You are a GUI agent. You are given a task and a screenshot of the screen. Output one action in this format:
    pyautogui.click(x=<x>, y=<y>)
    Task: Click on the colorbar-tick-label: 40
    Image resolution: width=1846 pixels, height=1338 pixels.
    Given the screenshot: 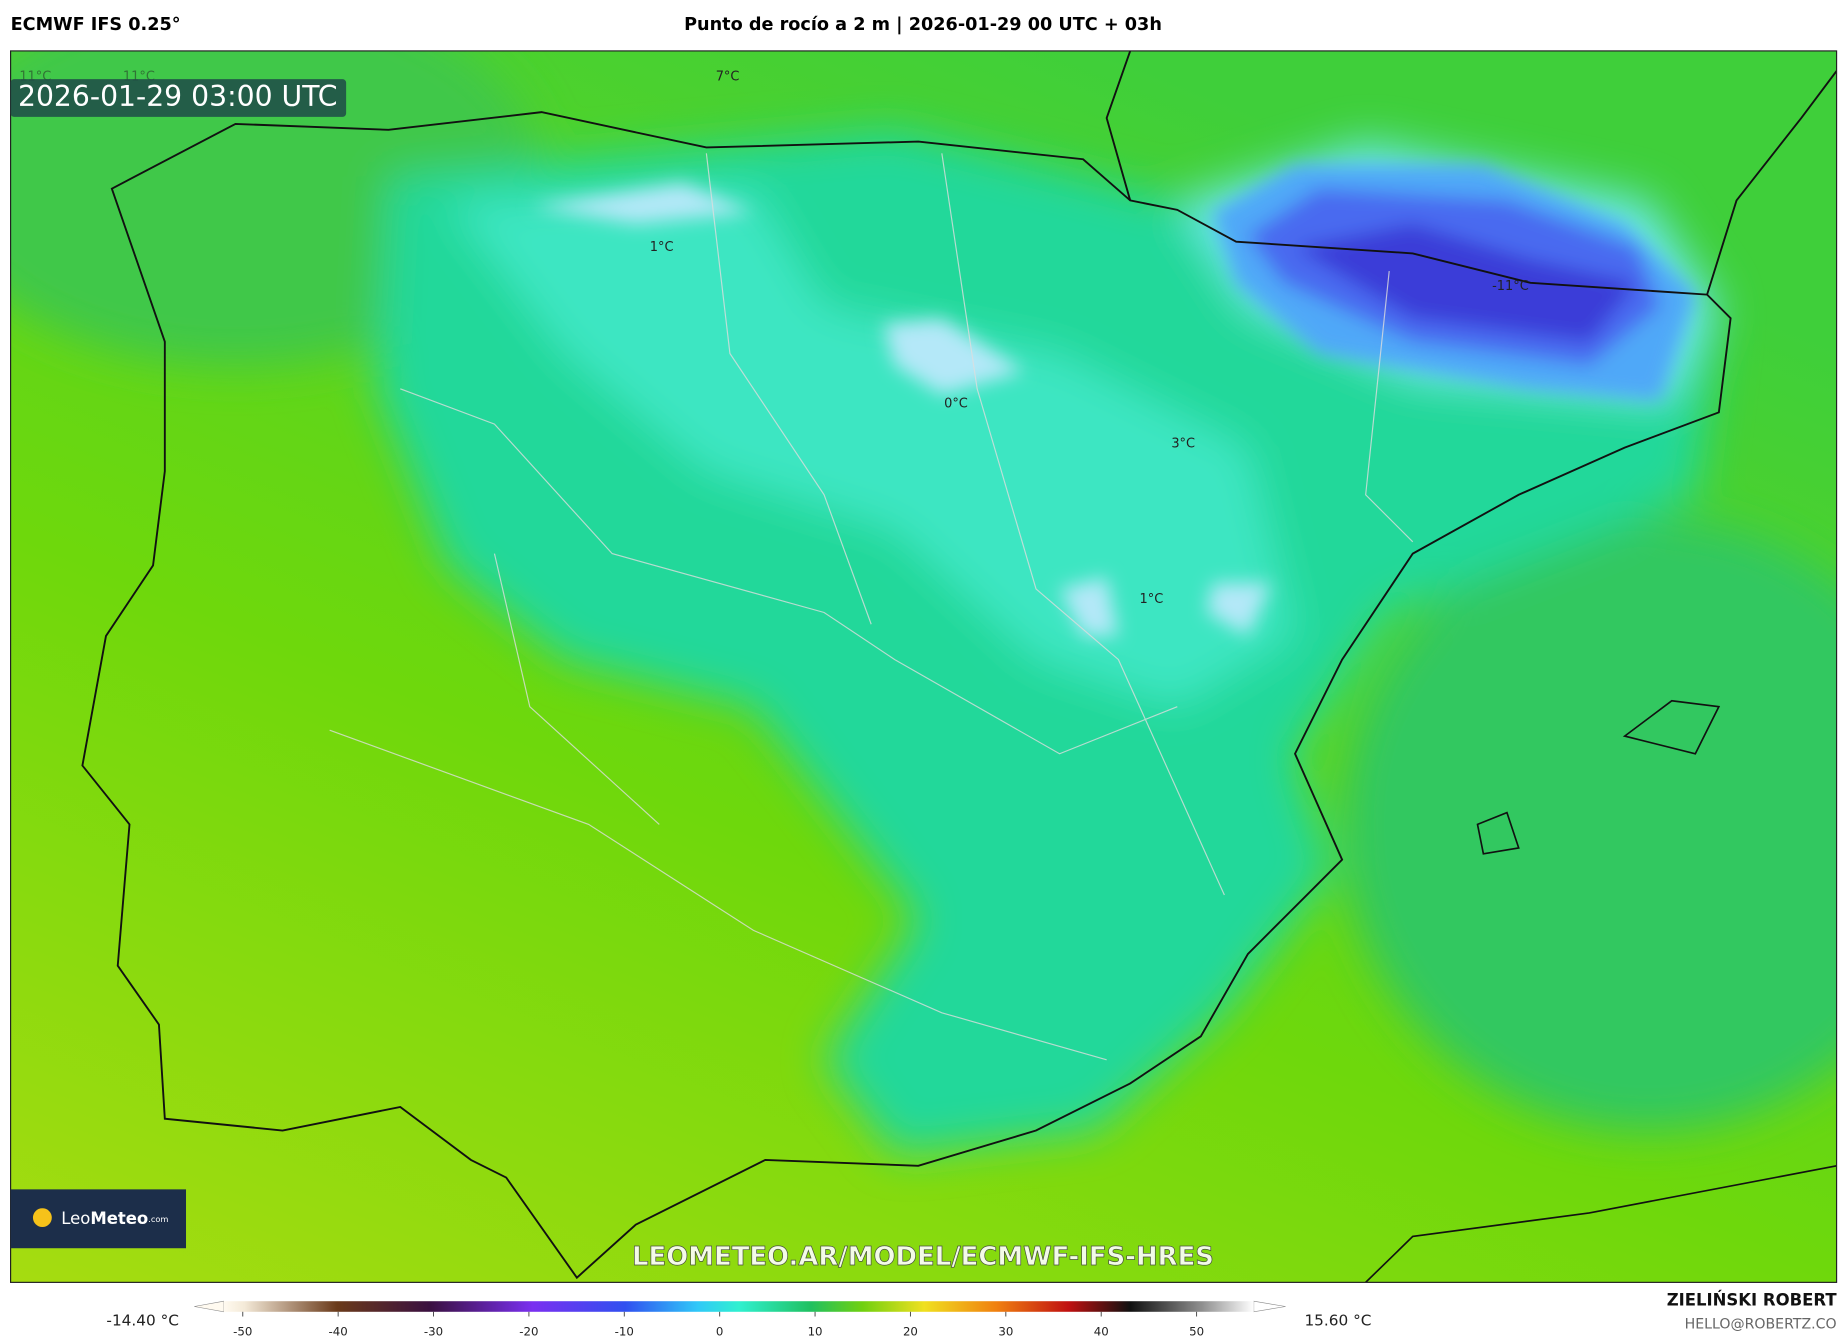 What is the action you would take?
    pyautogui.click(x=1101, y=1331)
    